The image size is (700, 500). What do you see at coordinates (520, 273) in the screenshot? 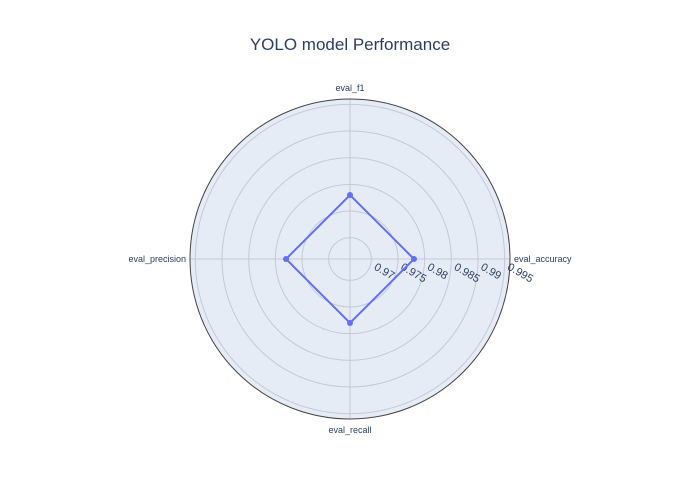
I see `radial-tick-label: 0.995` at bounding box center [520, 273].